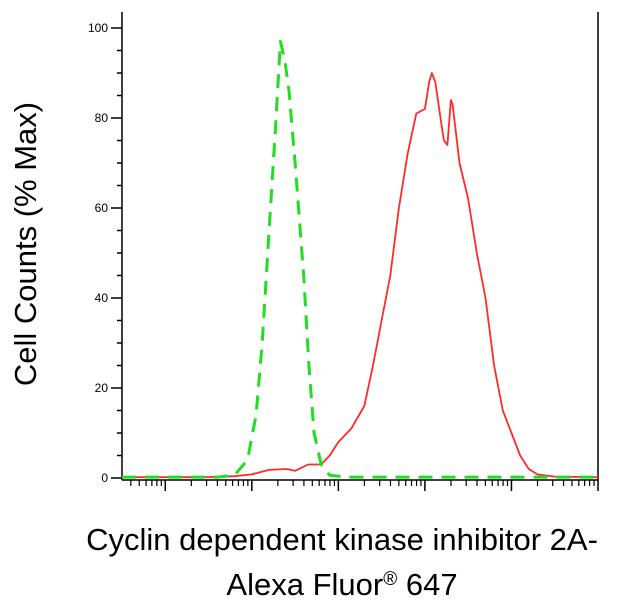  What do you see at coordinates (98, 28) in the screenshot?
I see `y-tick-label: 100` at bounding box center [98, 28].